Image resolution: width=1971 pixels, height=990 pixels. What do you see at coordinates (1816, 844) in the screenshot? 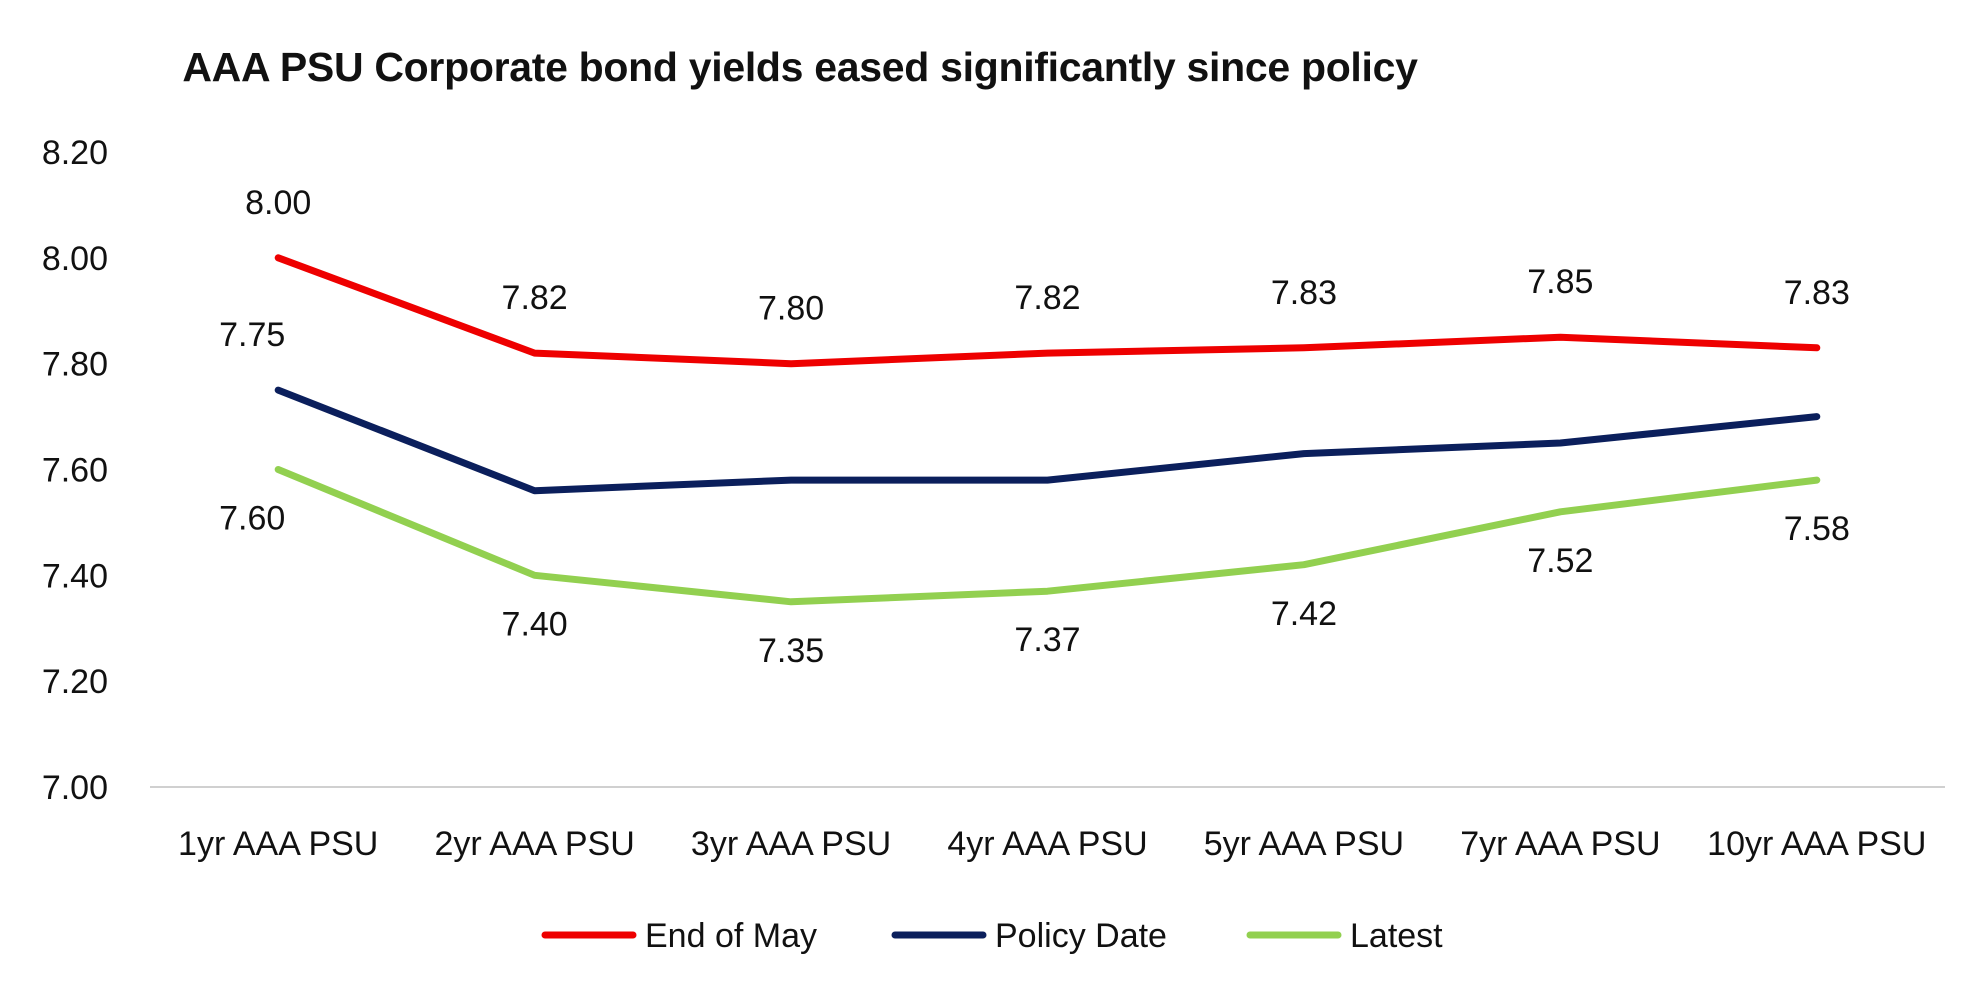
I see `x-tick-label: 10yr AAA PSU` at bounding box center [1816, 844].